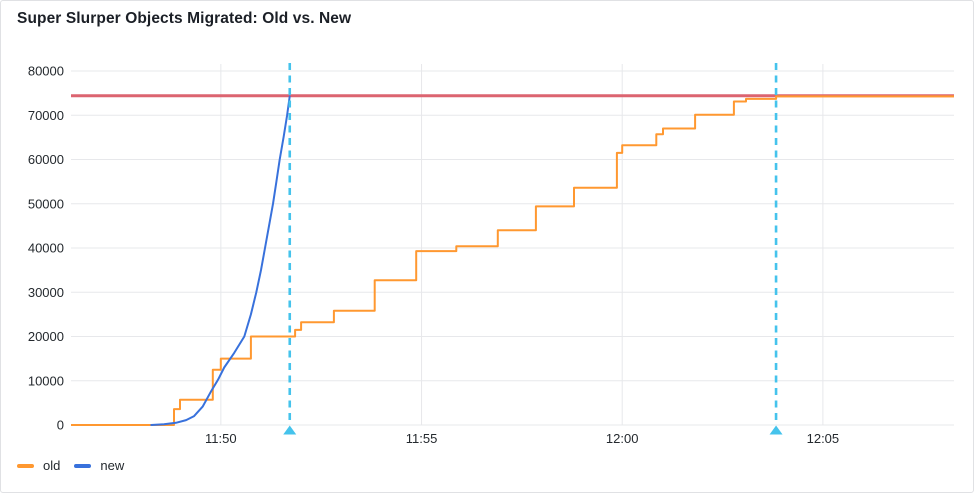 This screenshot has width=974, height=493. Describe the element at coordinates (220, 260) in the screenshot. I see `series-new-line` at that location.